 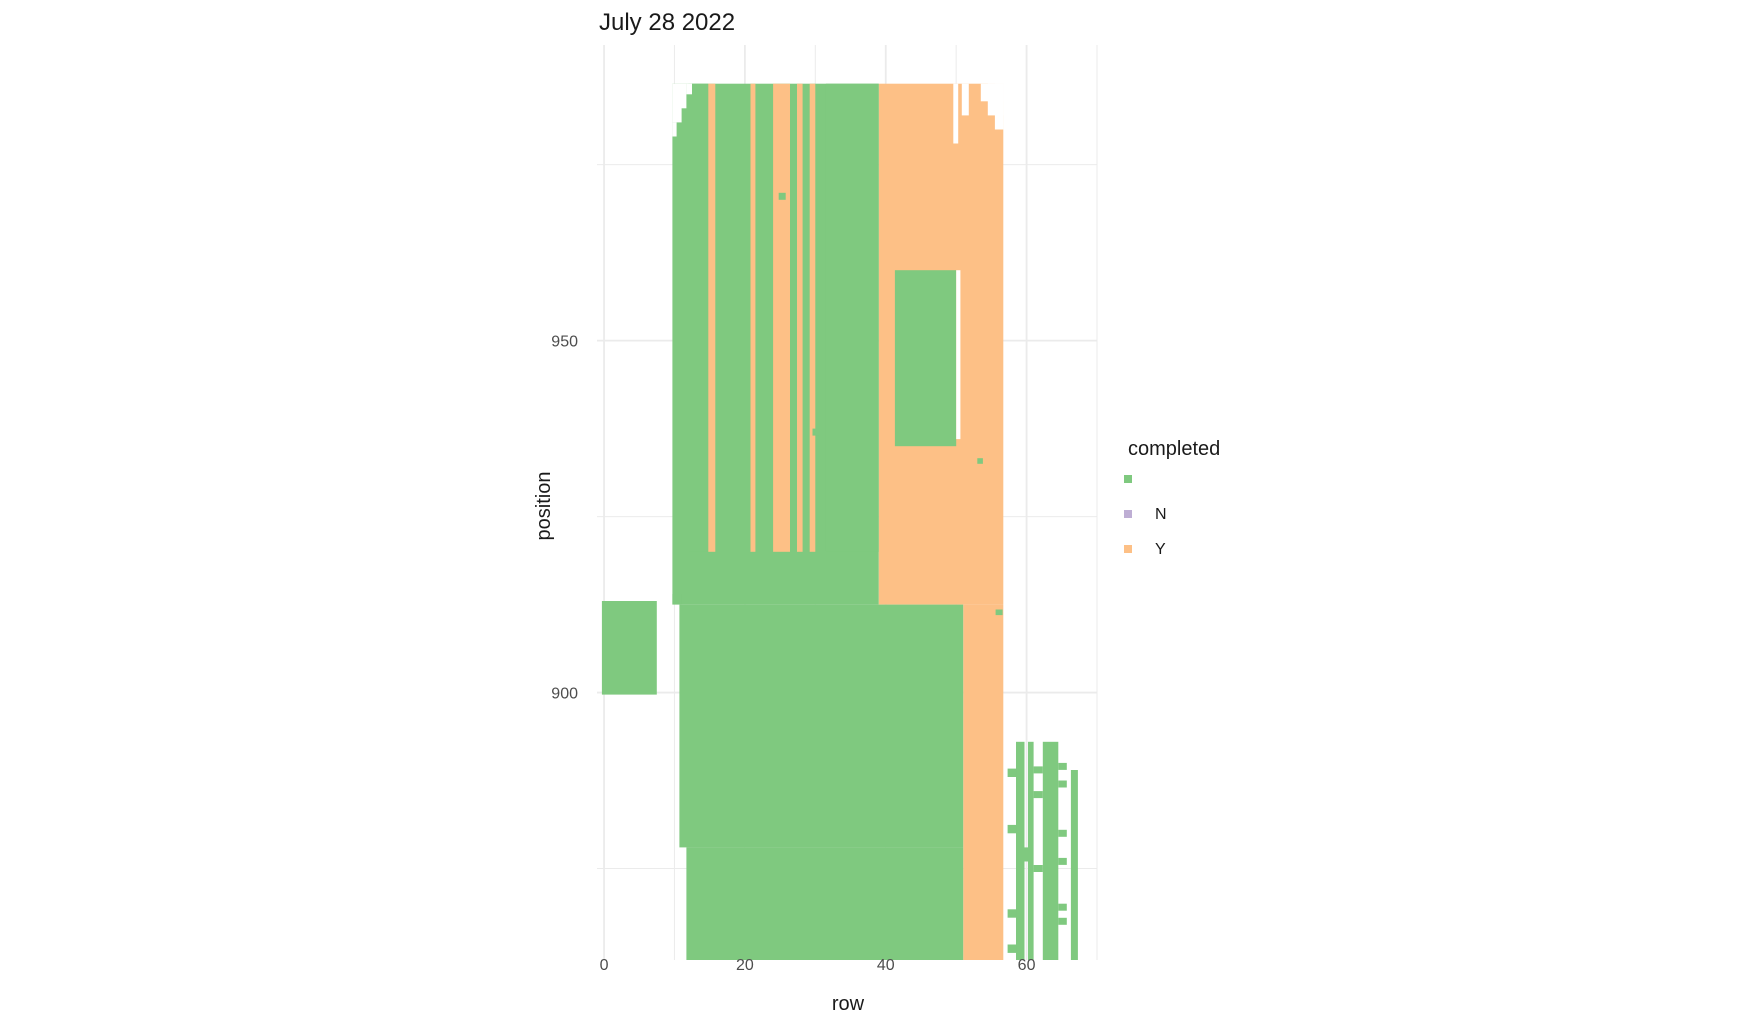 What do you see at coordinates (1027, 965) in the screenshot?
I see `x-tick-label: 60` at bounding box center [1027, 965].